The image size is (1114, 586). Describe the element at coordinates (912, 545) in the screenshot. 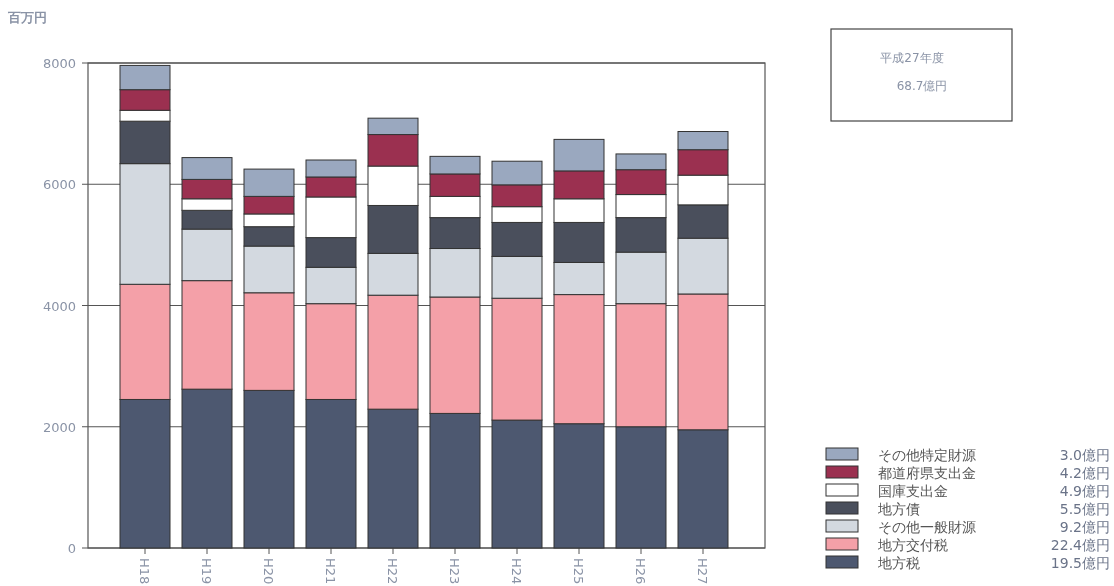

I see `legend-label: 地方交付税` at that location.